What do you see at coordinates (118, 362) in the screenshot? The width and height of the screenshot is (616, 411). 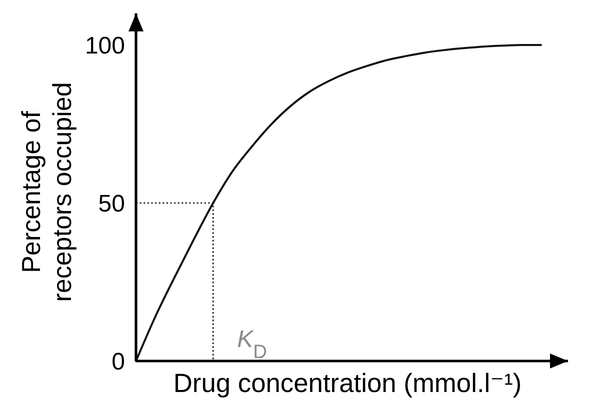 I see `y-tick-label: 0` at bounding box center [118, 362].